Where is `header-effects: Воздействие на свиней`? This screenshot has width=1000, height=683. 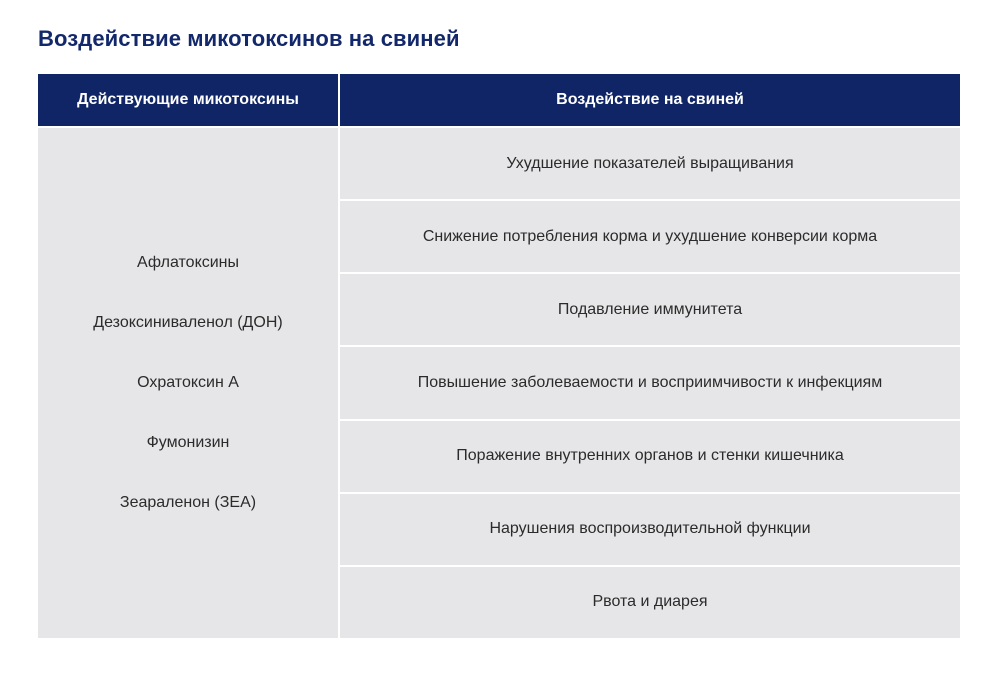 header-effects: Воздействие на свиней is located at coordinates (650, 100).